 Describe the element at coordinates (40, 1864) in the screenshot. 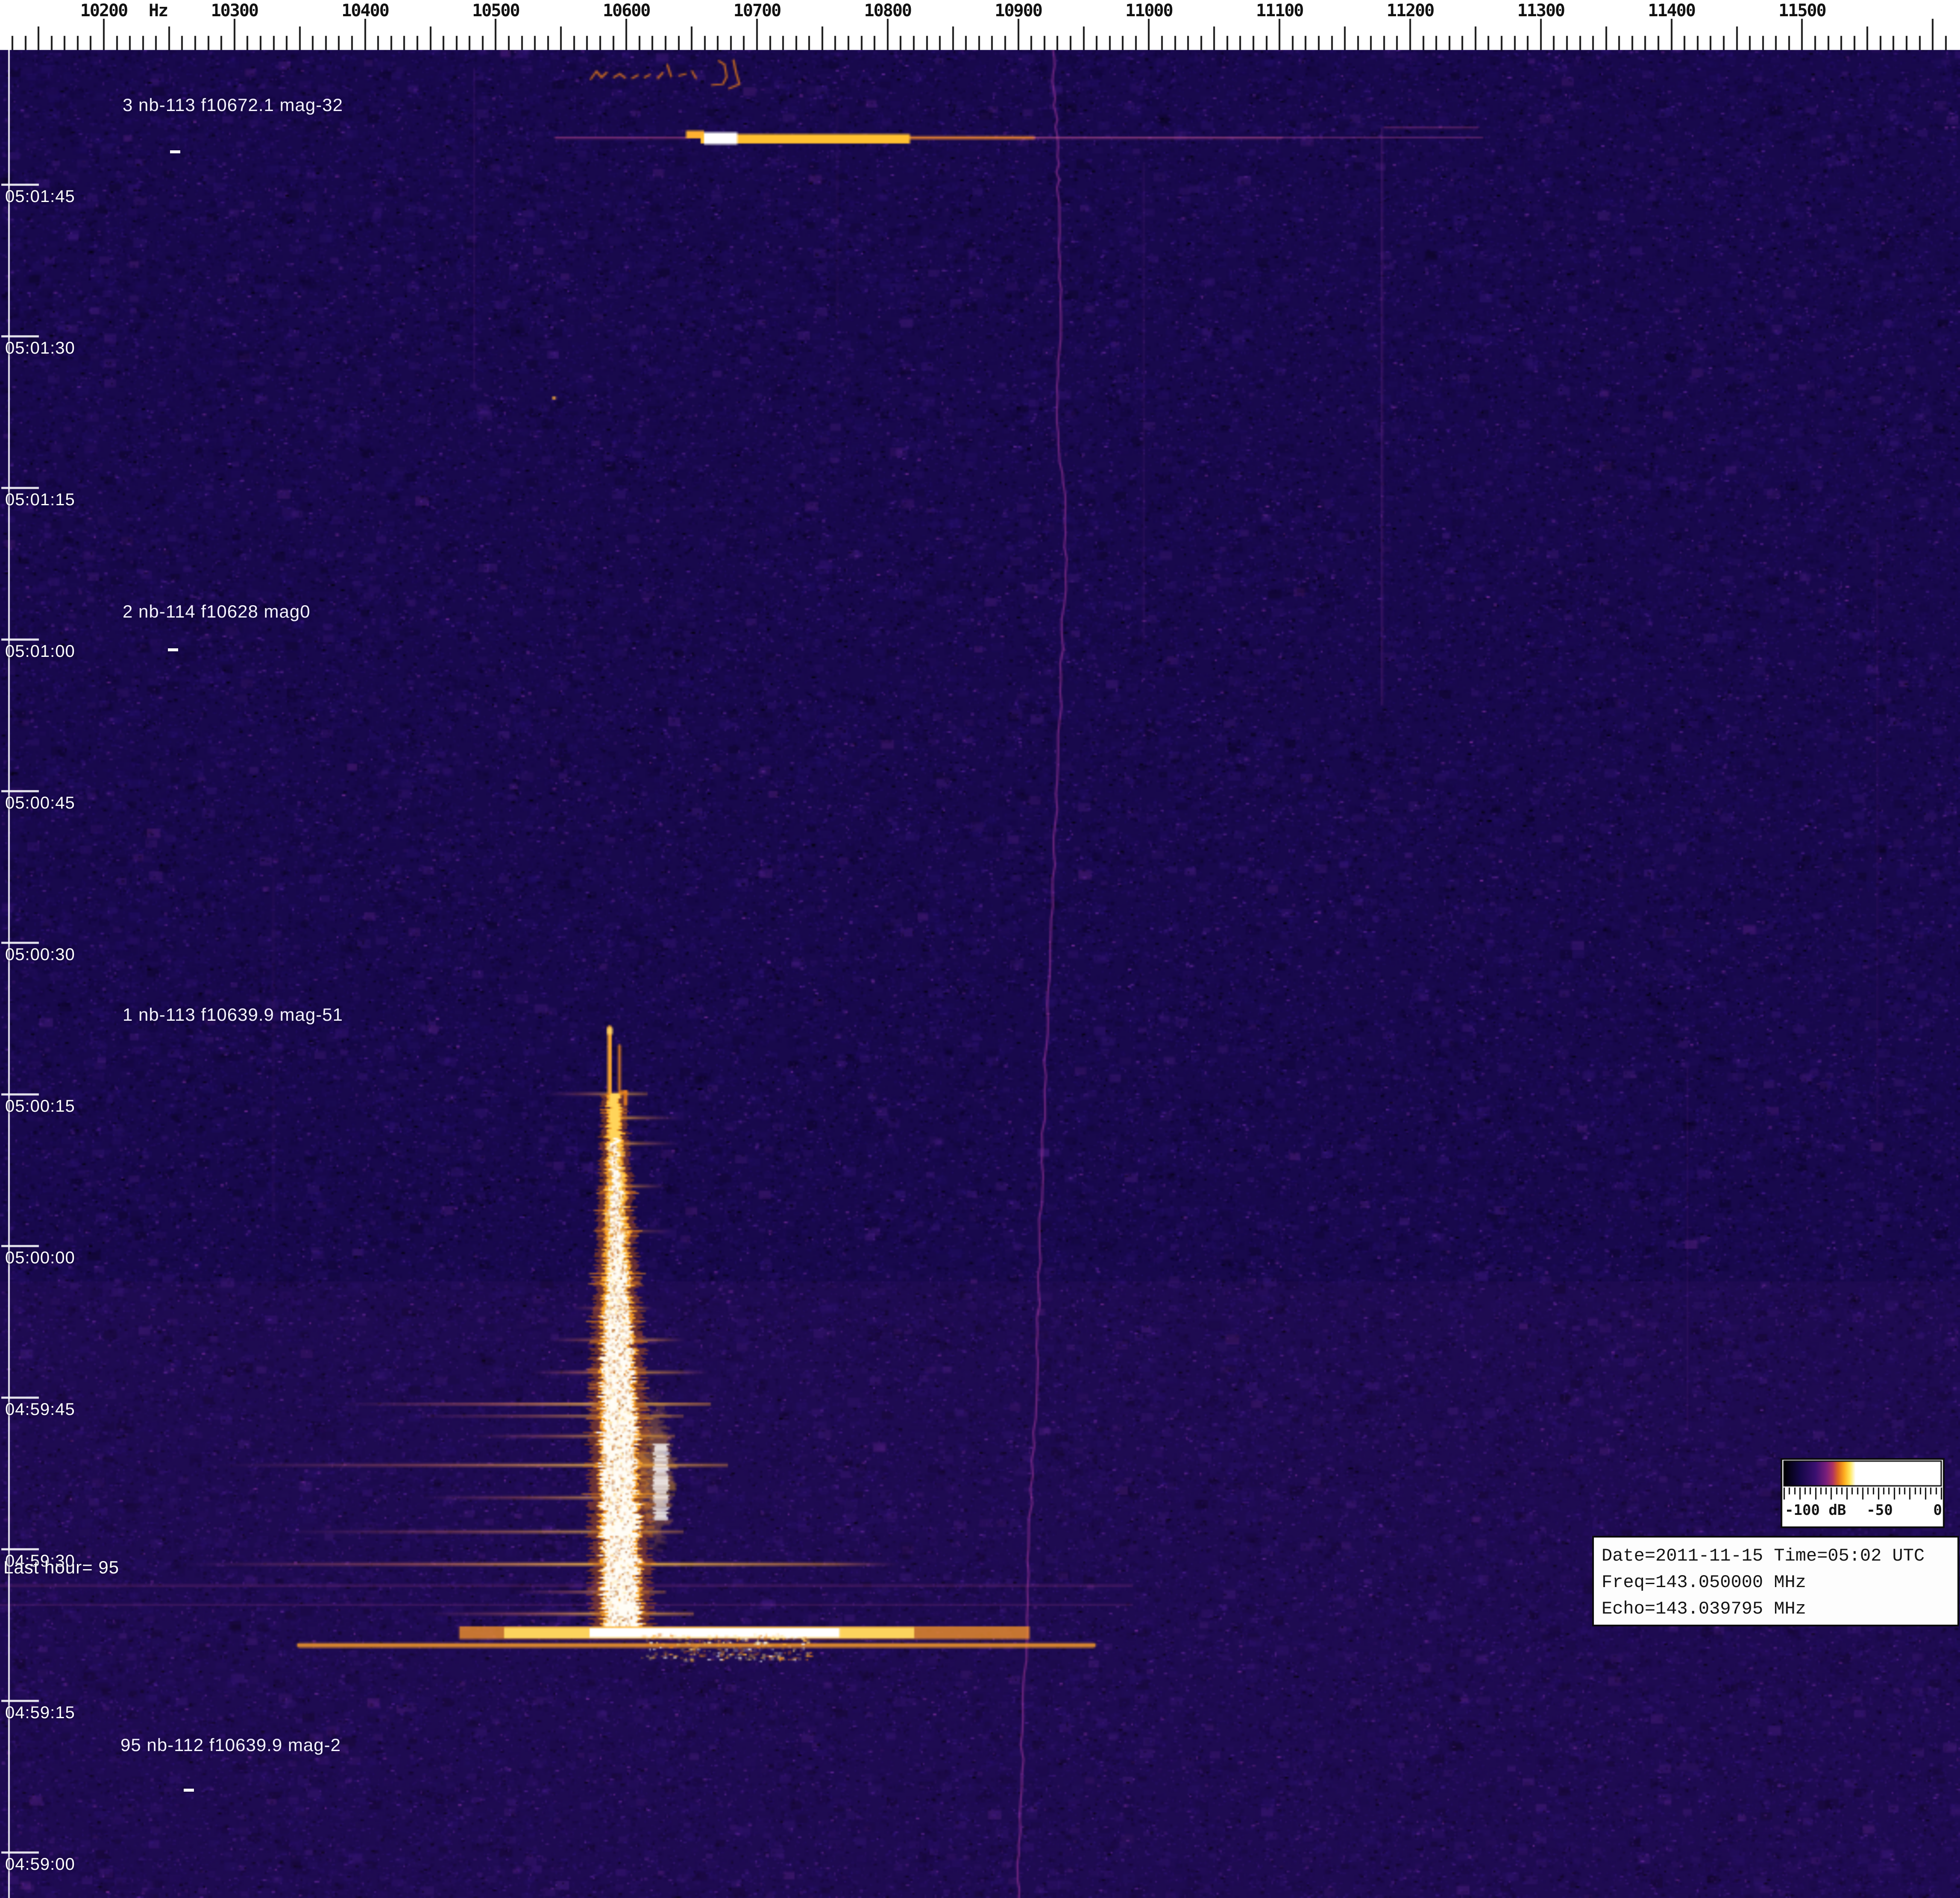

I see `time-tick-label: 04:59:00` at that location.